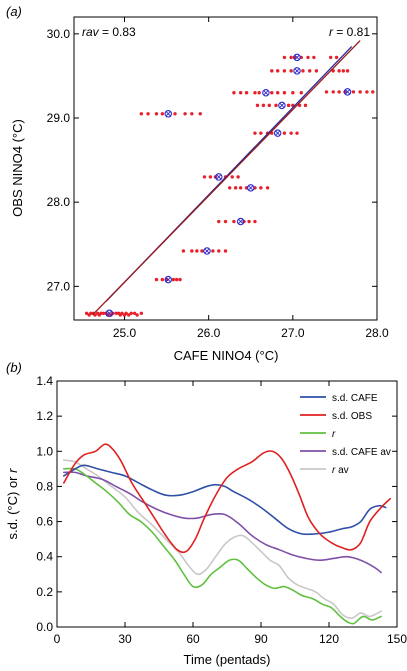 The image size is (407, 671). Describe the element at coordinates (193, 639) in the screenshot. I see `line-x-tick-label: 60` at that location.